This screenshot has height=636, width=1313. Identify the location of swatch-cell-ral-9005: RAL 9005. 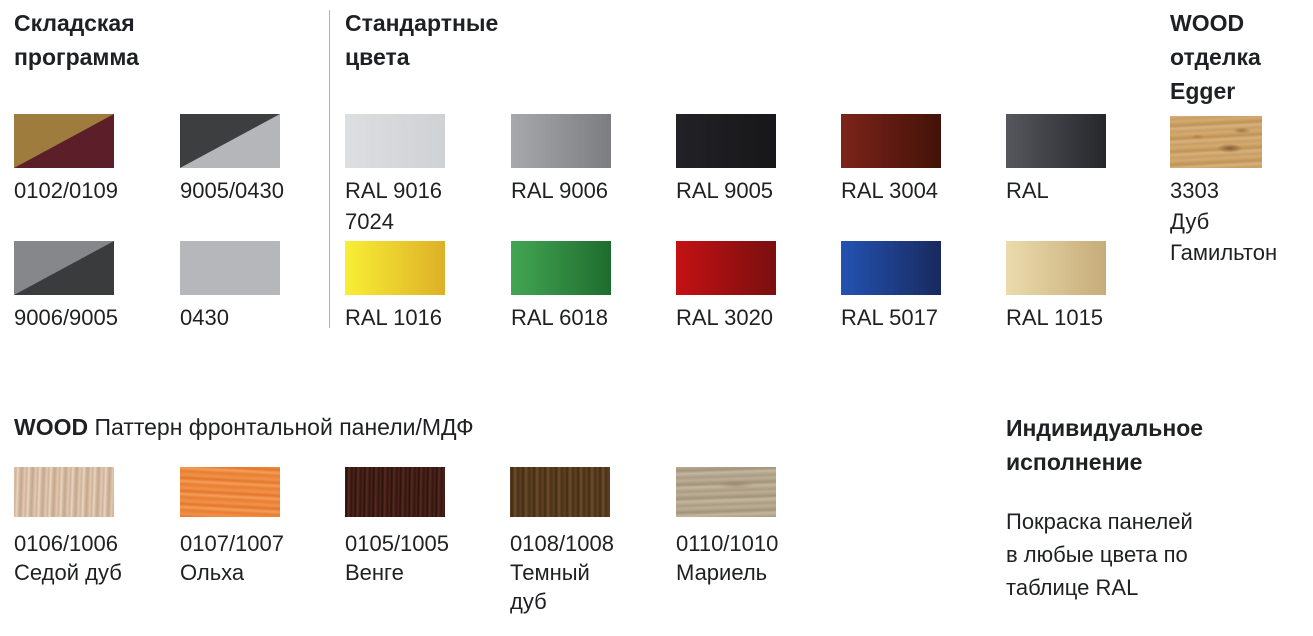
(752, 160).